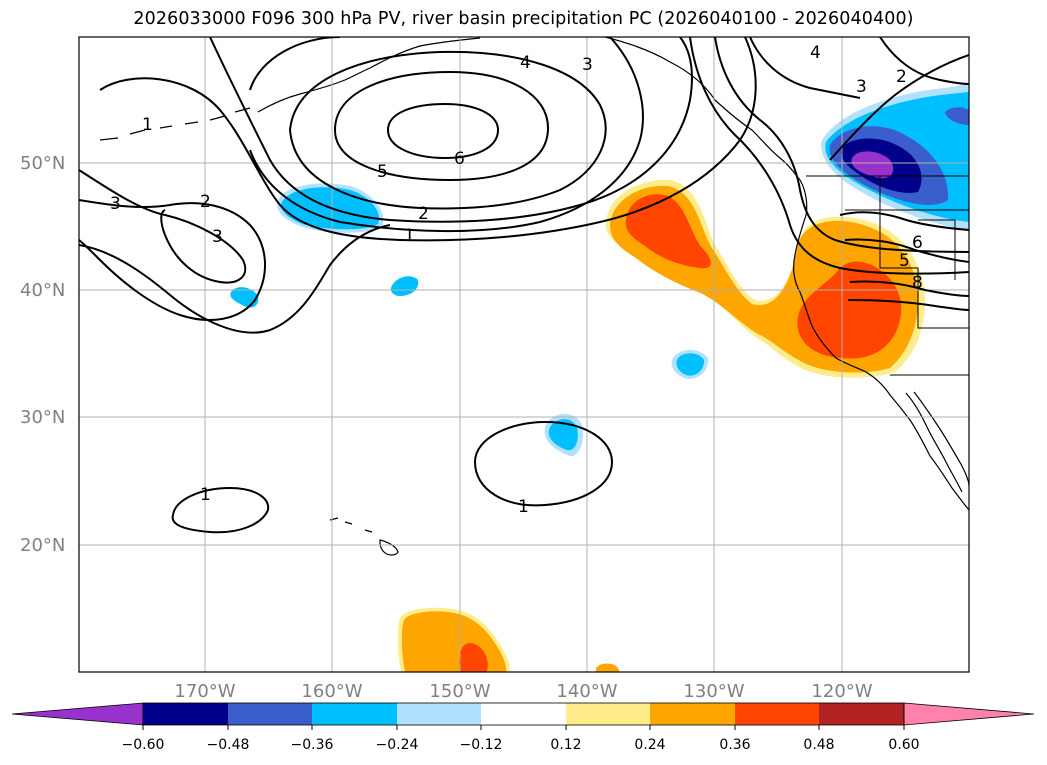 The width and height of the screenshot is (1047, 765). Describe the element at coordinates (906, 250) in the screenshot. I see `pv-contour-6-east` at that location.